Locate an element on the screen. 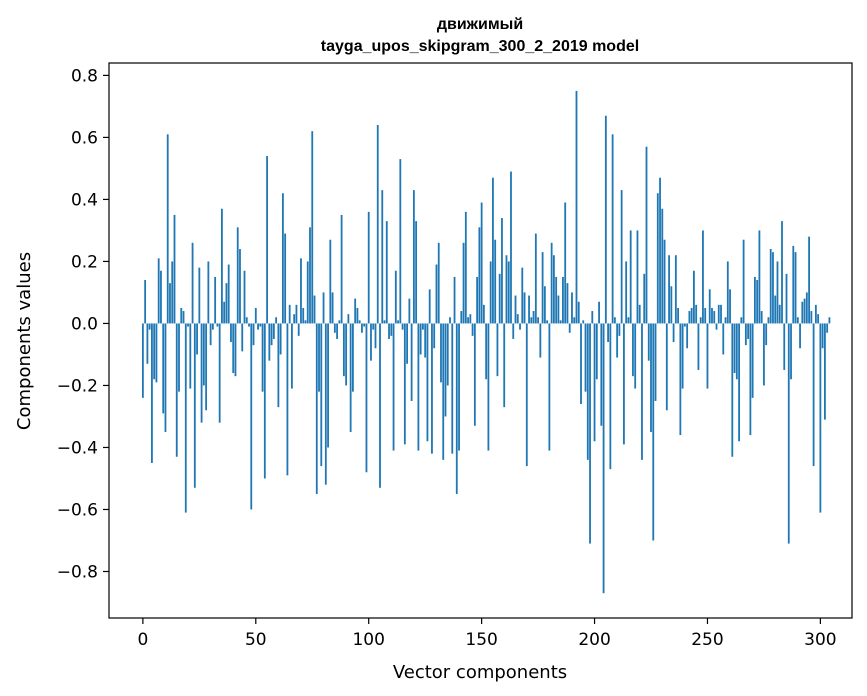  y-tick-label: 0.0 is located at coordinates (84, 324).